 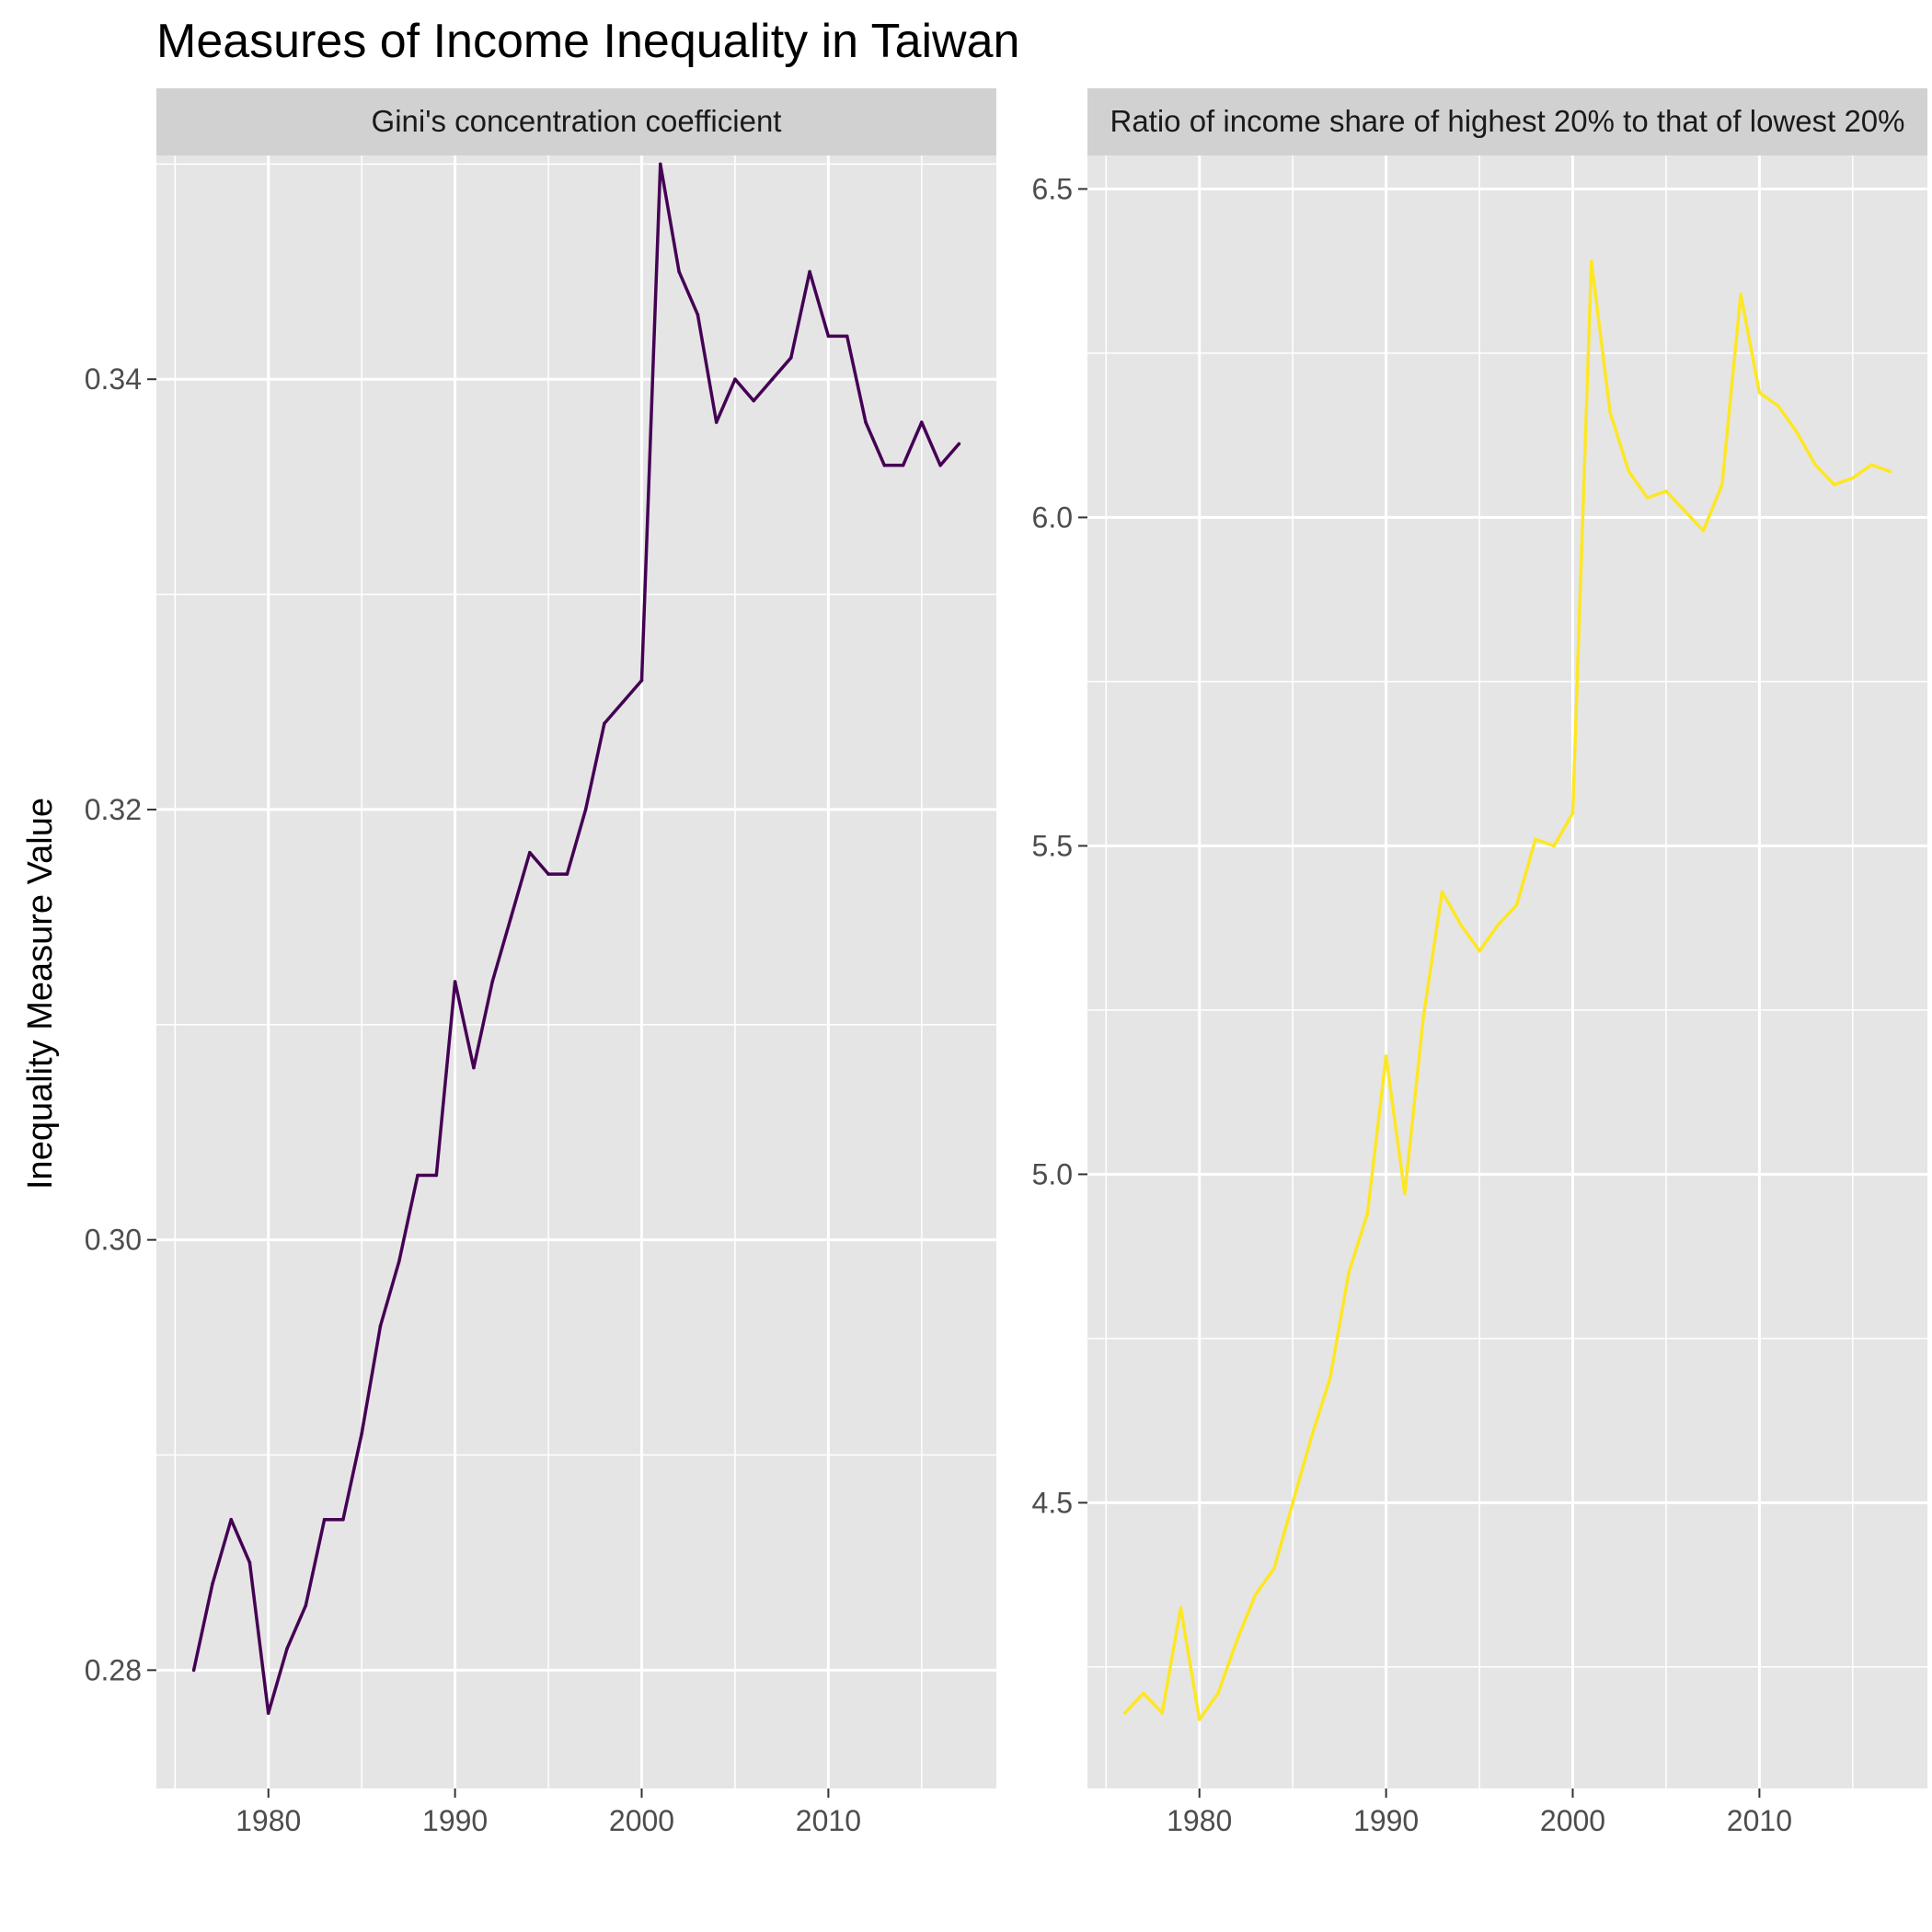 I want to click on y-tick-label: 0.30, so click(x=113, y=1240).